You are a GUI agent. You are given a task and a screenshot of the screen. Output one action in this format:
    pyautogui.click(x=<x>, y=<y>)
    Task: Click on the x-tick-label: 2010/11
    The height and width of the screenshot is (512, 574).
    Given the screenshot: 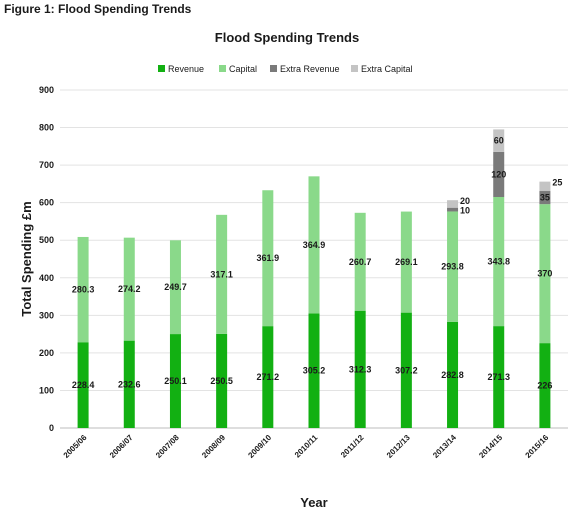 What is the action you would take?
    pyautogui.click(x=306, y=446)
    